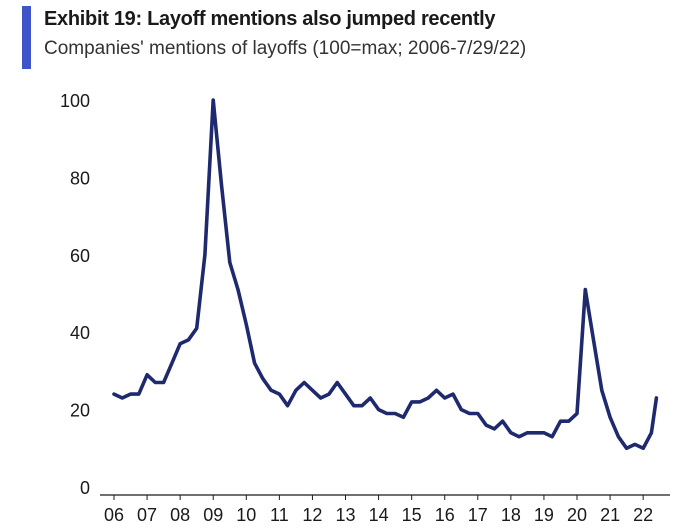 The height and width of the screenshot is (529, 686). I want to click on x-tick-label-10: 10, so click(246, 515).